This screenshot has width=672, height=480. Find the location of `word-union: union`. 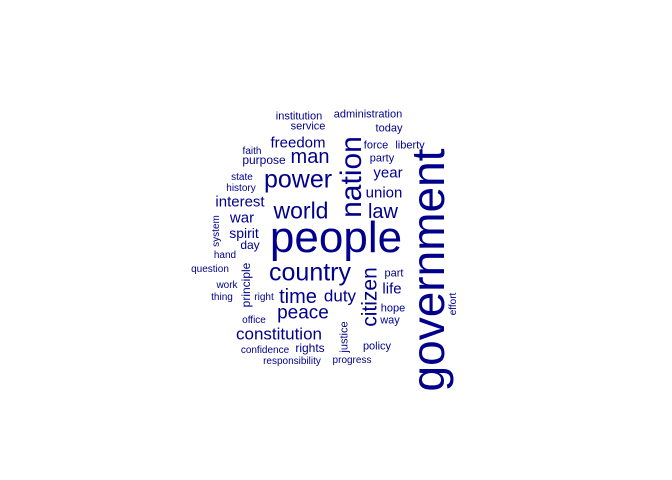

word-union: union is located at coordinates (384, 193).